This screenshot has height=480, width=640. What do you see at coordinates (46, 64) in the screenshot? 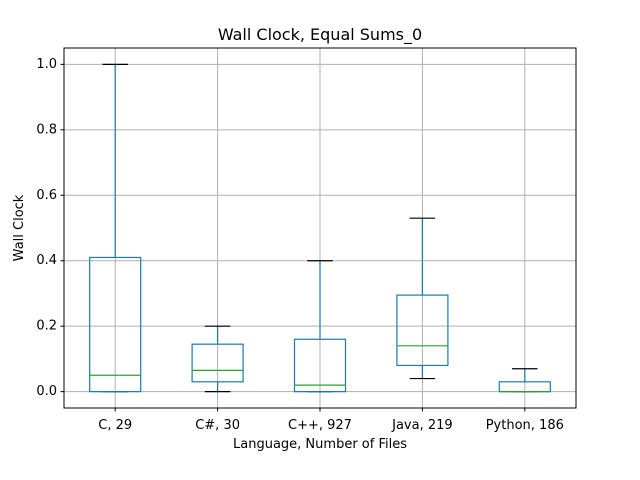
I see `y-tick-label: 1.0` at bounding box center [46, 64].